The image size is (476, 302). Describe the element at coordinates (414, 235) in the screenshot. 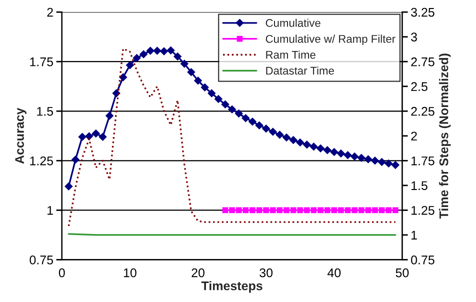

I see `y2-tick-label: 1` at that location.